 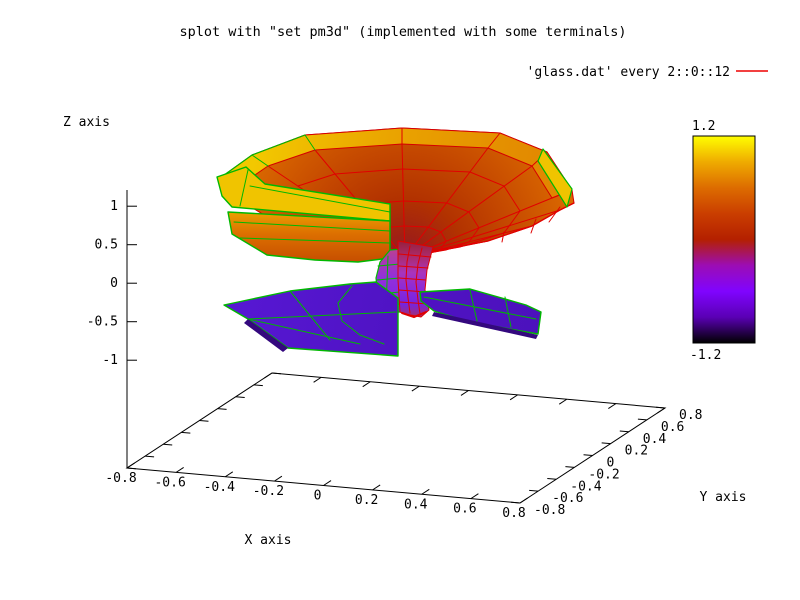 What do you see at coordinates (567, 498) in the screenshot?
I see `y-tick-label: -0.6` at bounding box center [567, 498].